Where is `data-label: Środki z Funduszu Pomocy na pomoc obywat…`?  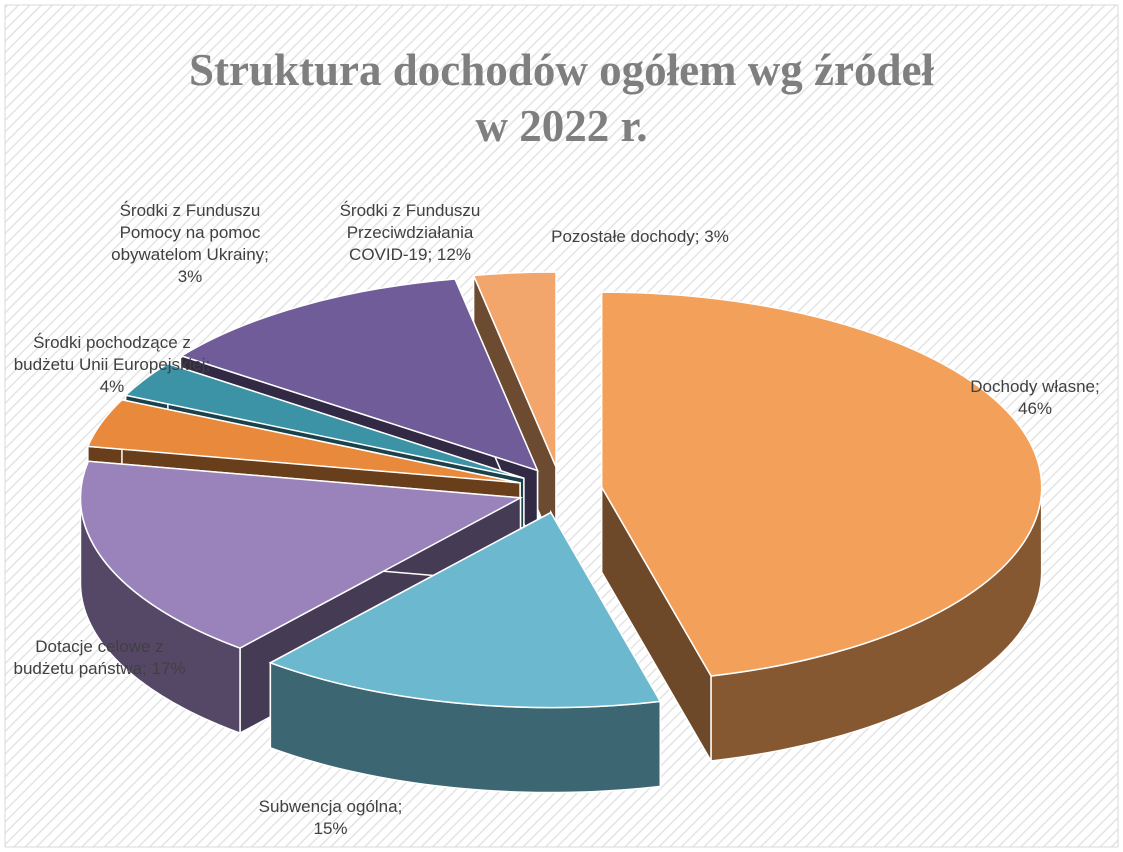
data-label: Środki z Funduszu Pomocy na pomoc obywat… is located at coordinates (190, 244).